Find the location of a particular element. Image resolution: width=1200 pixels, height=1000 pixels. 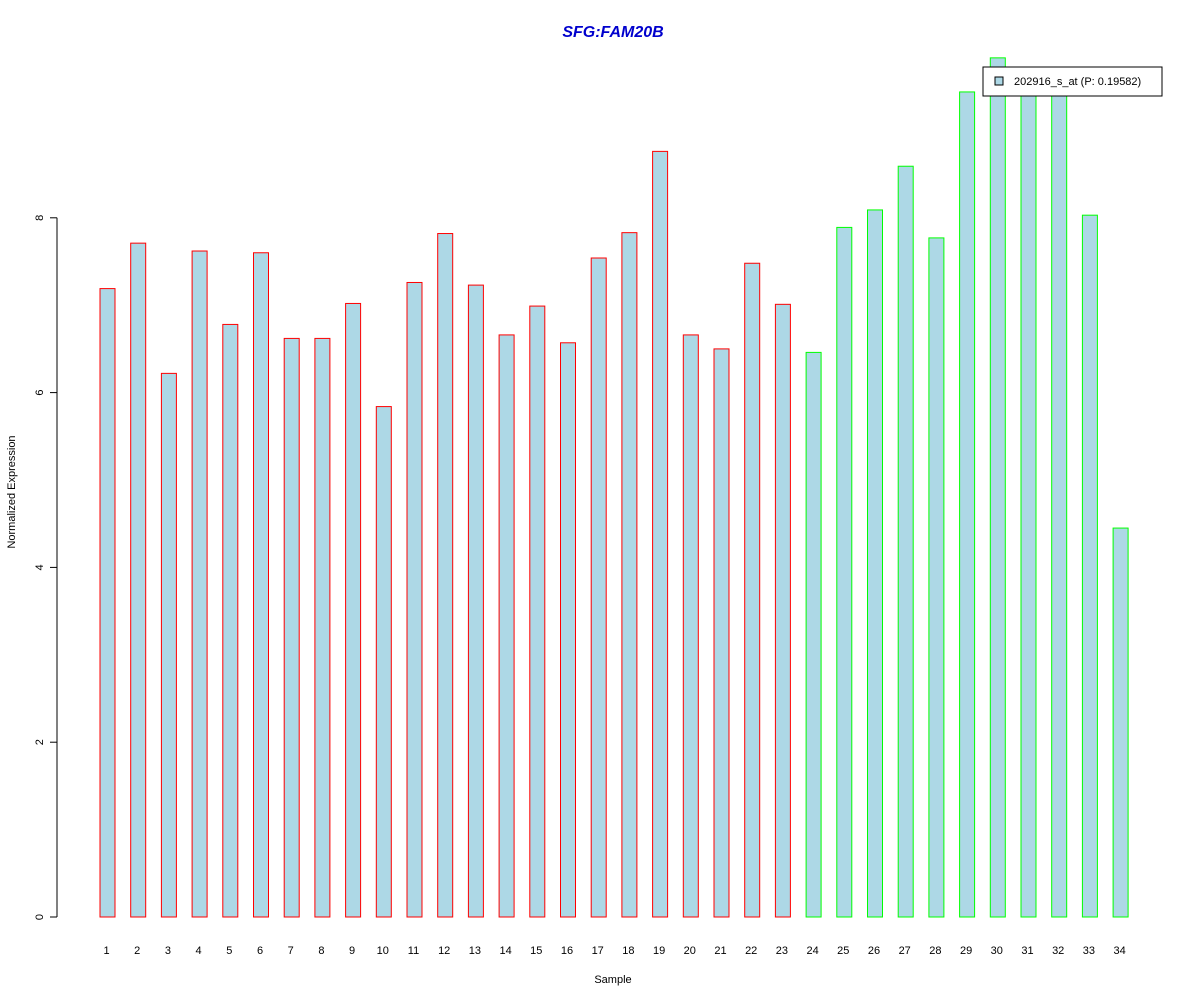

x-tick-label: 25 is located at coordinates (843, 951).